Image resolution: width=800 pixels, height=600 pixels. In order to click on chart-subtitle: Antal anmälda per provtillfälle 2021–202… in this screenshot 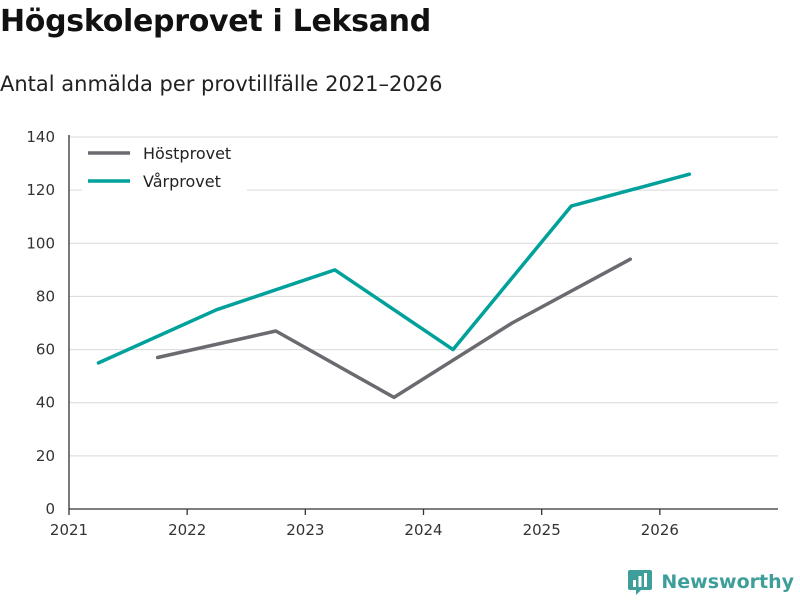, I will do `click(221, 84)`.